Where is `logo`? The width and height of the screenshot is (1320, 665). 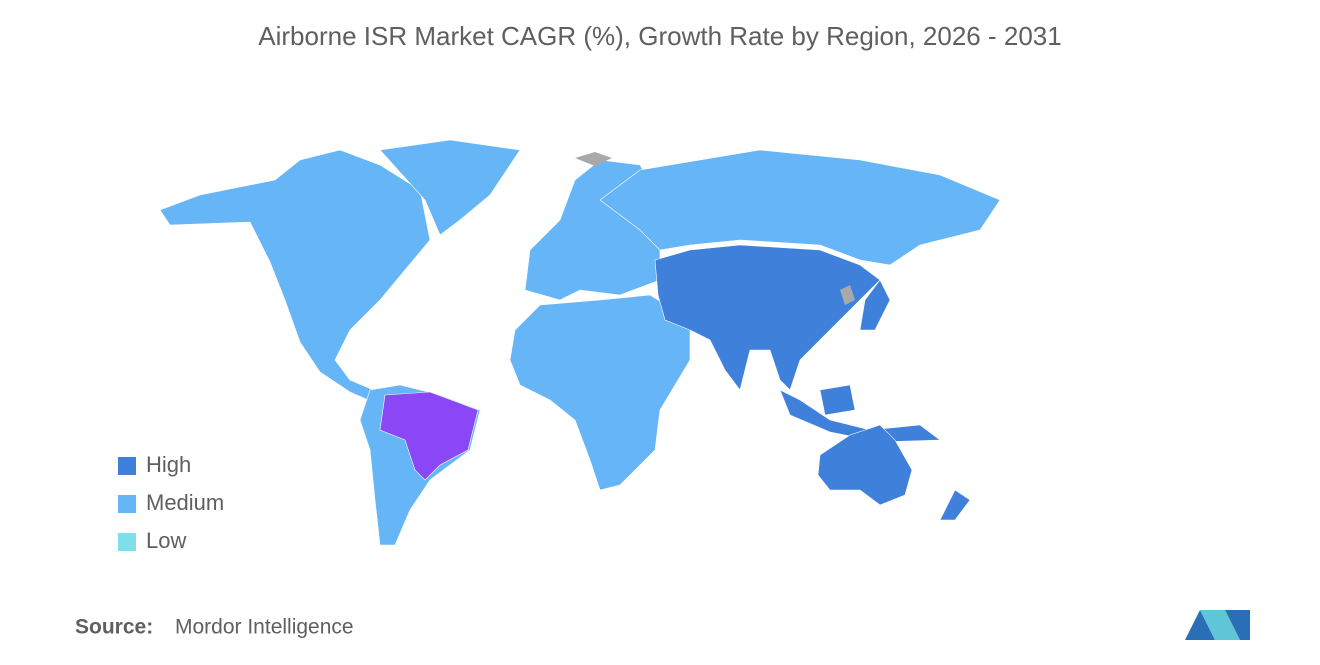 logo is located at coordinates (1217, 625).